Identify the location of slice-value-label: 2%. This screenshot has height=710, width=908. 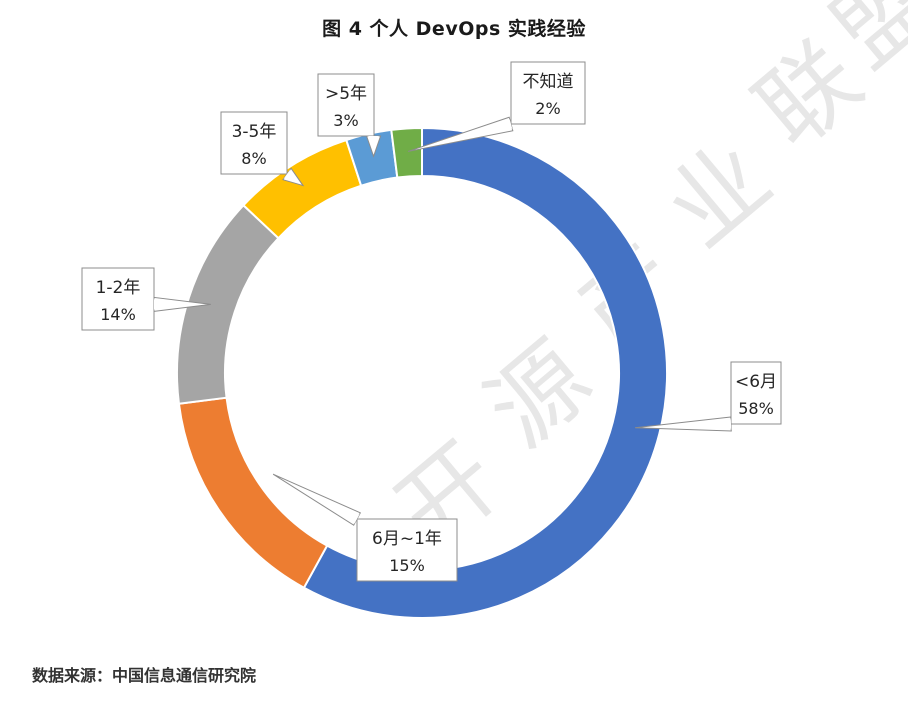
(547, 108).